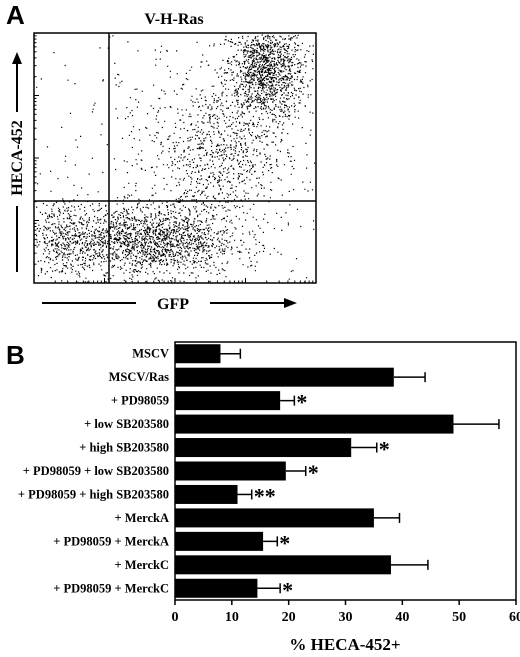 This screenshot has height=657, width=520. I want to click on bar-category-label: + PD98059, so click(140, 401).